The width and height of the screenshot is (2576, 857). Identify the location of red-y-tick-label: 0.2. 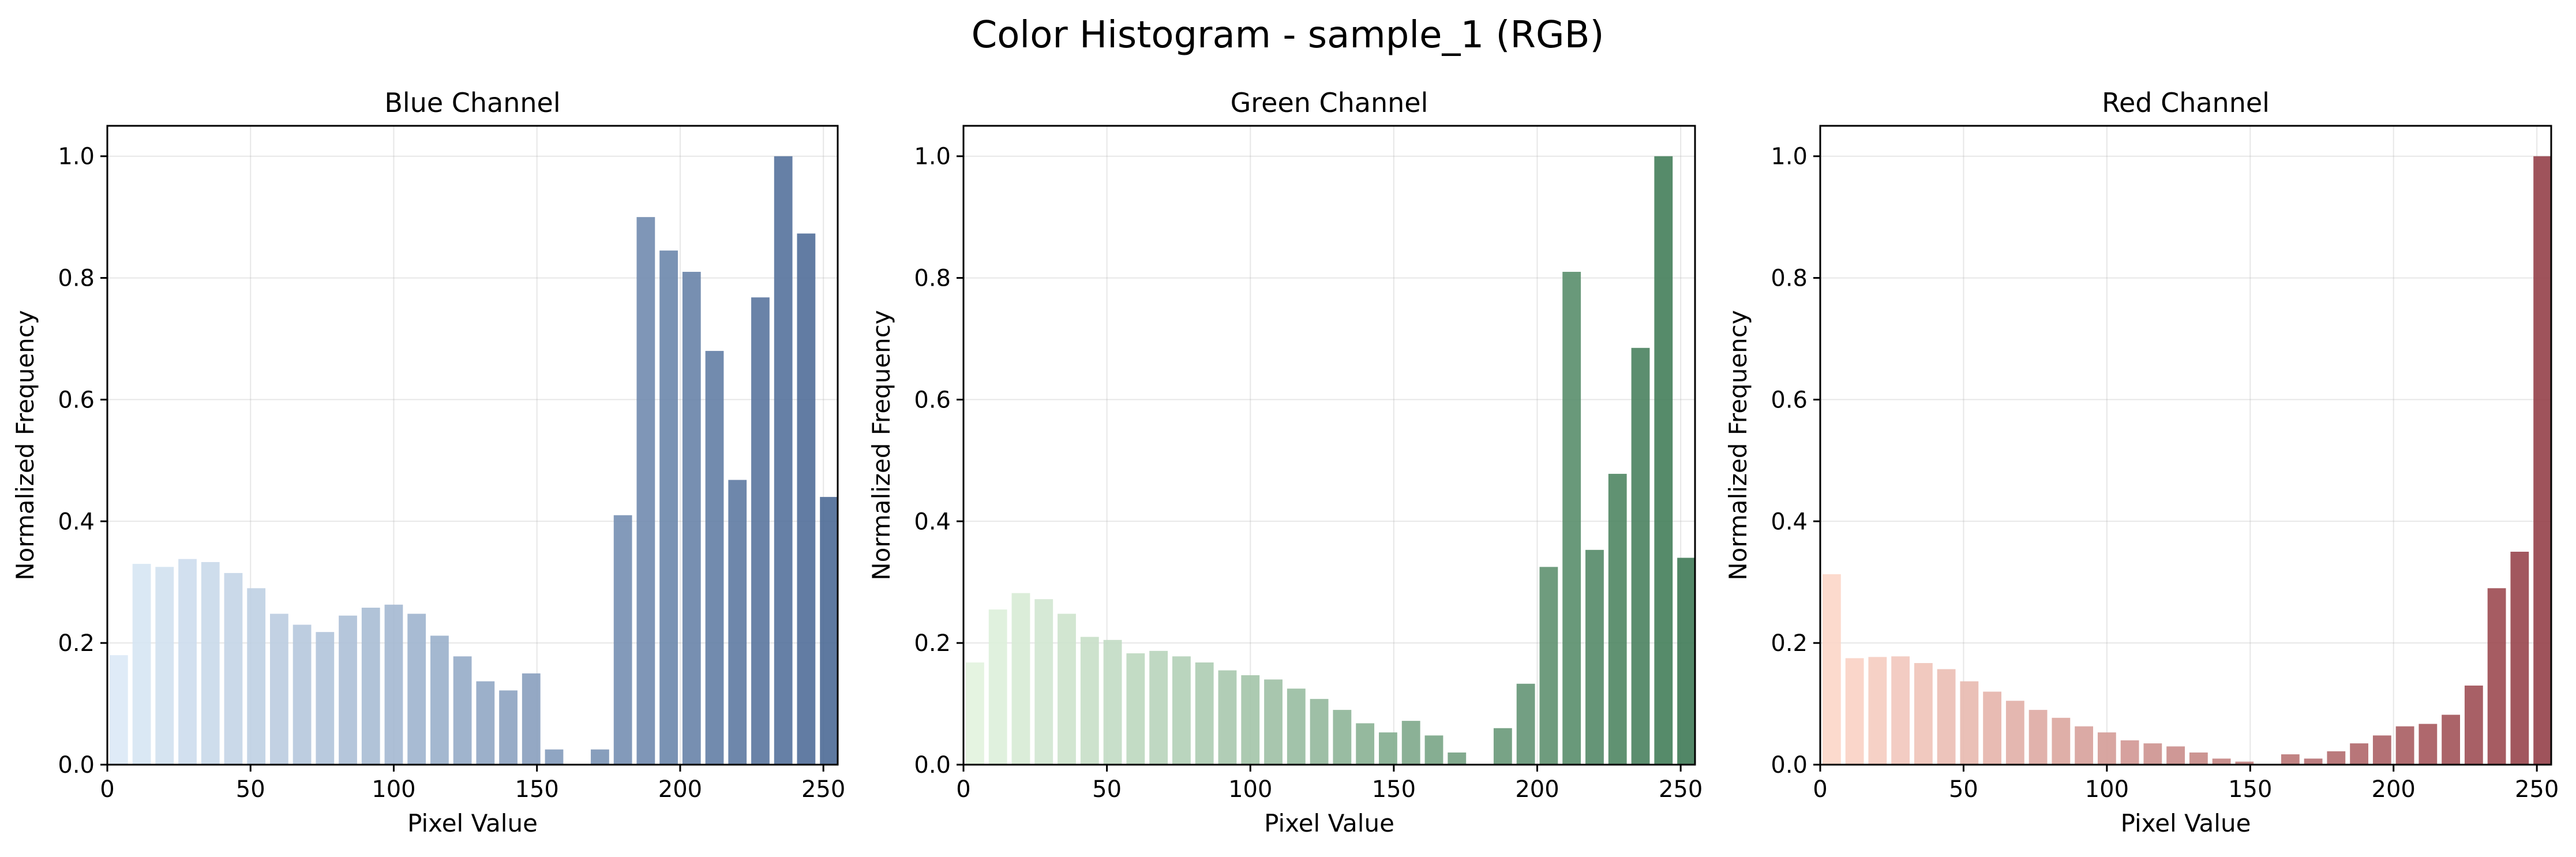
(1789, 643).